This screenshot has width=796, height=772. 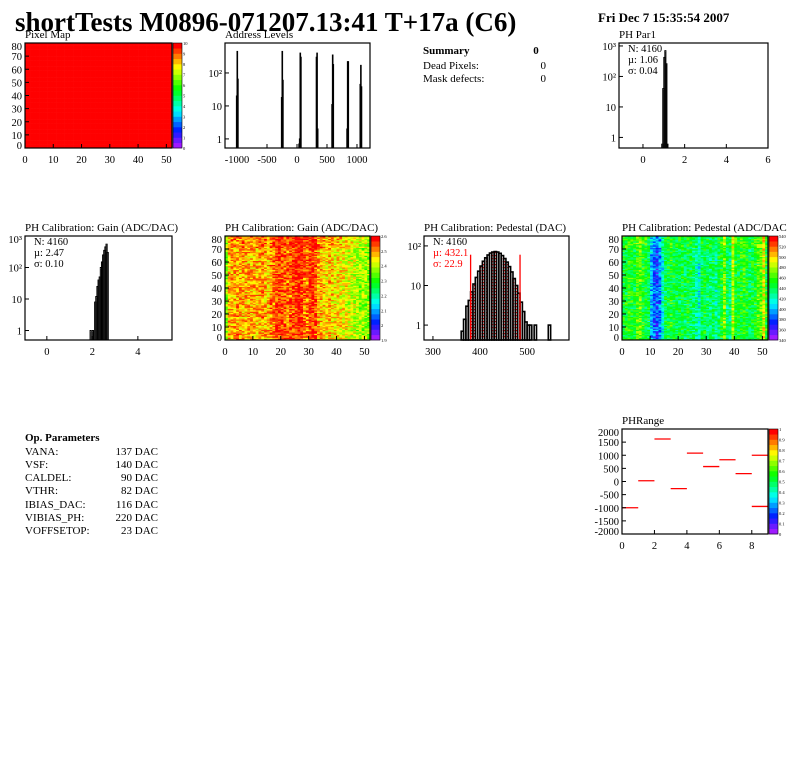 What do you see at coordinates (453, 79) in the screenshot?
I see `summary-row-label: Mask defects:` at bounding box center [453, 79].